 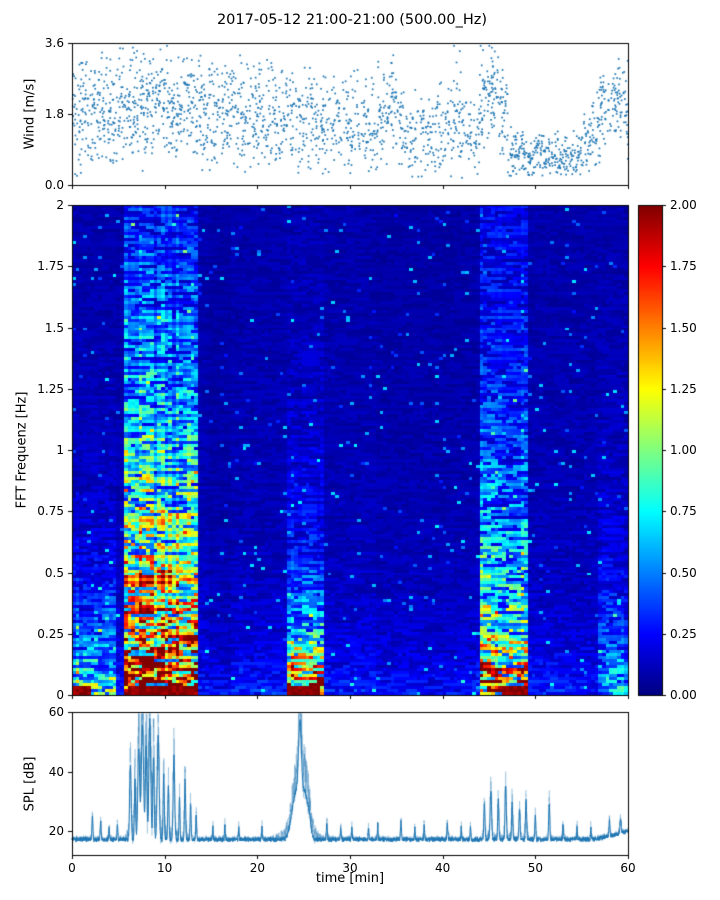 I want to click on wind-y-axis-label: Wind [m/s], so click(x=30, y=114).